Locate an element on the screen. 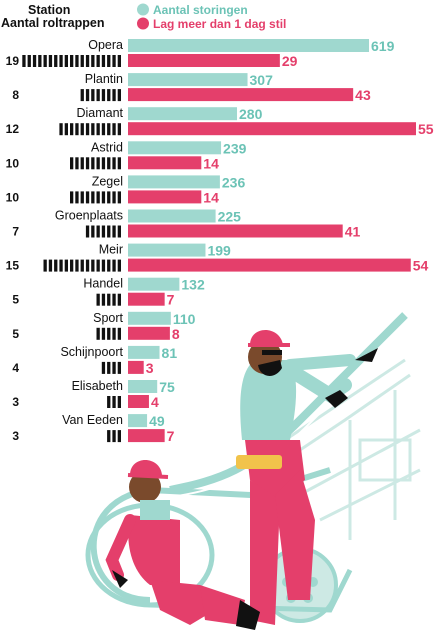 This screenshot has width=437, height=640. station-label: Van Eeden is located at coordinates (92, 420).